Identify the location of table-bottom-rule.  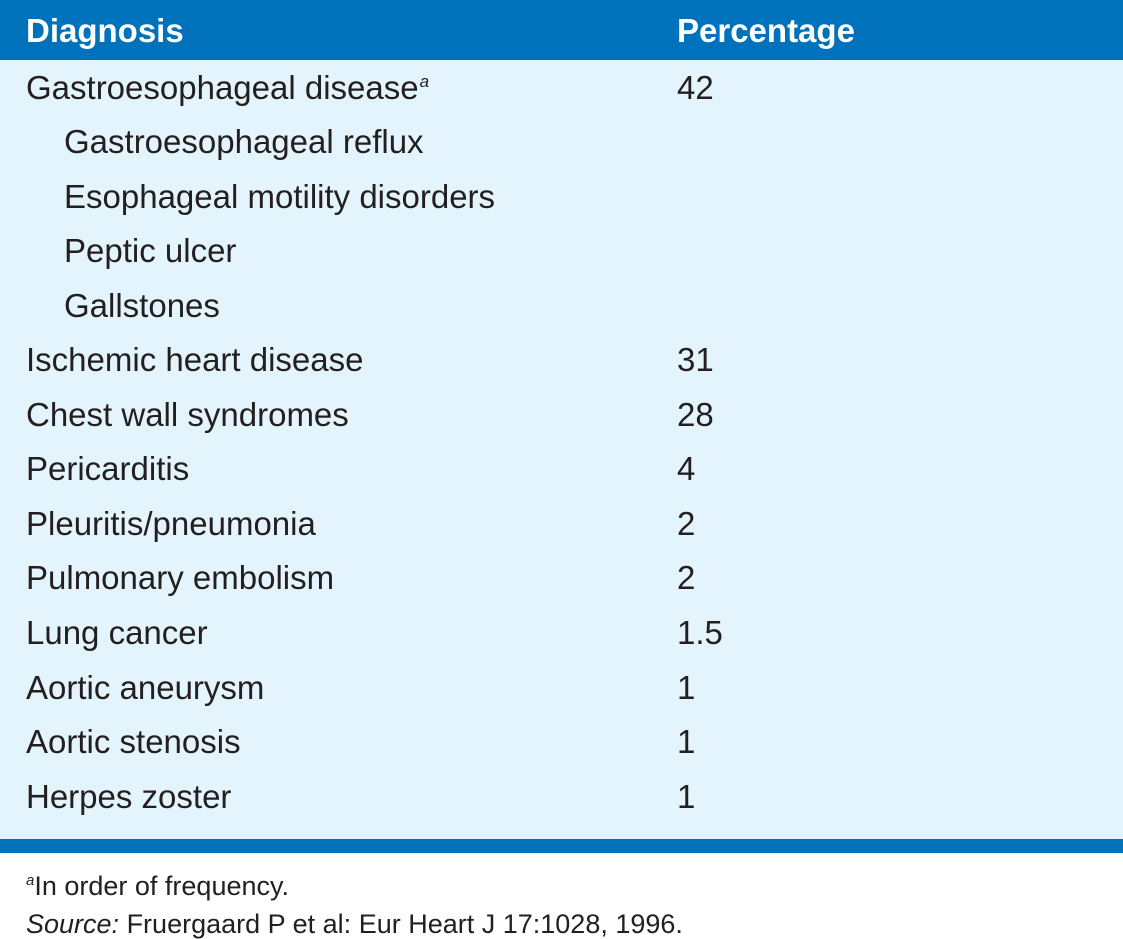
(561, 846).